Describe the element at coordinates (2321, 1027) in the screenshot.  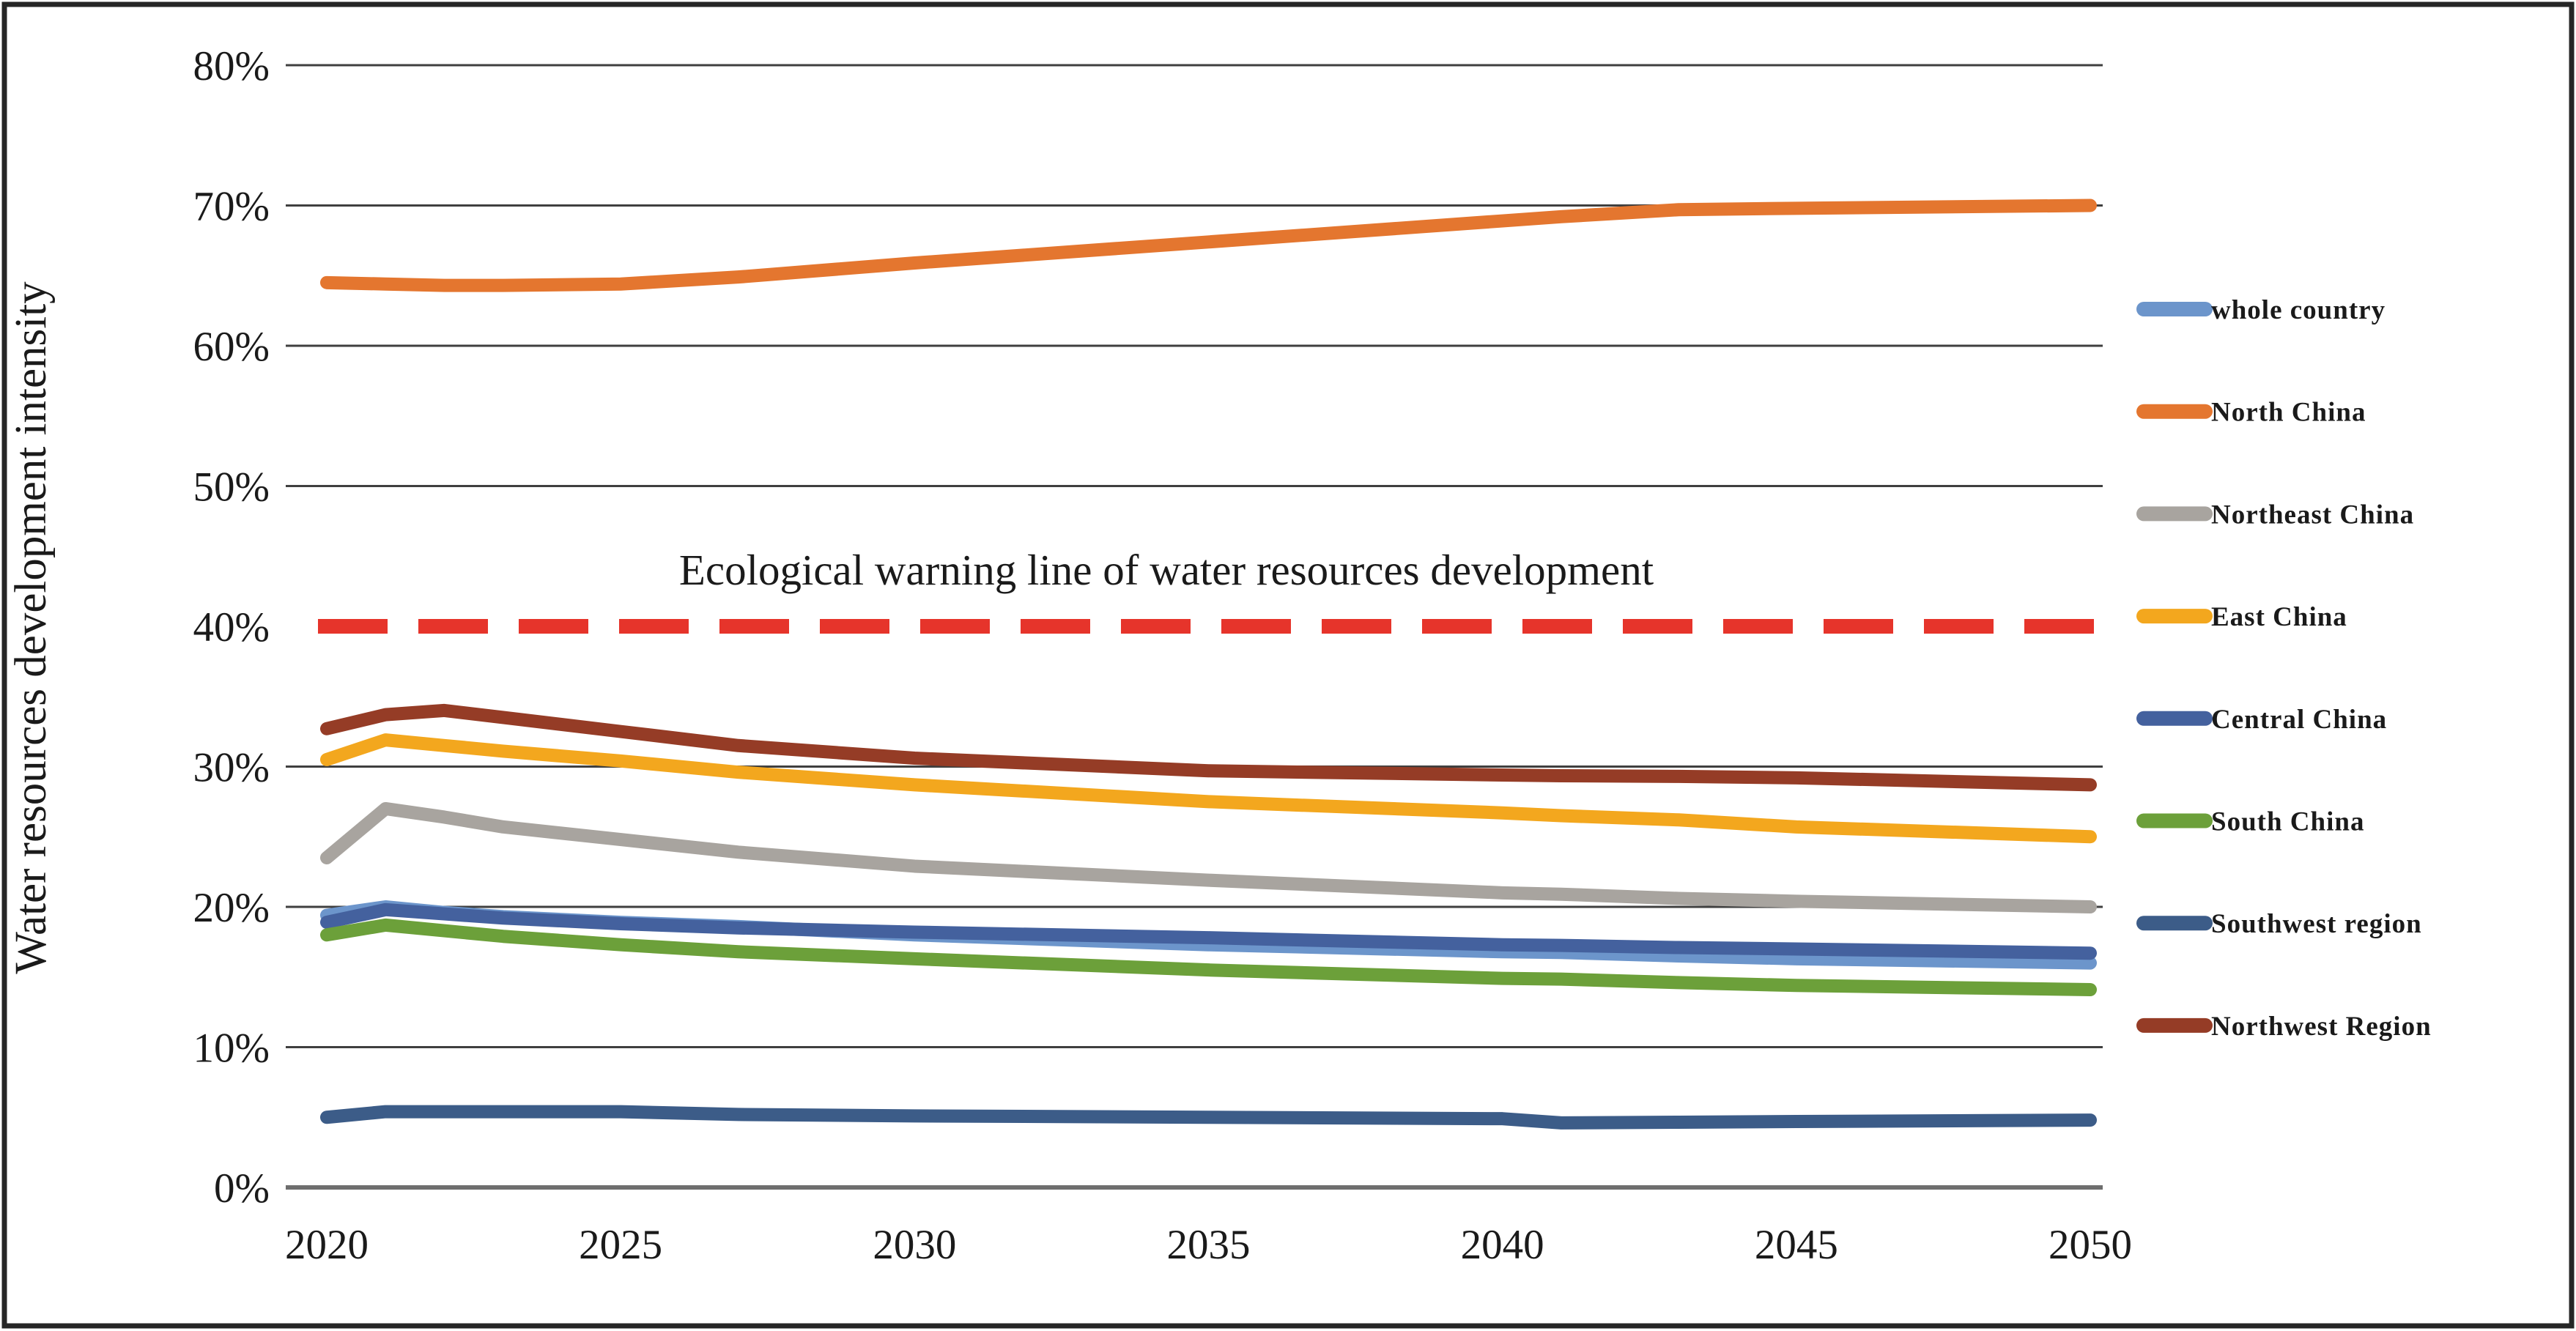
I see `legend-label-northwest-region: Northwest Region` at that location.